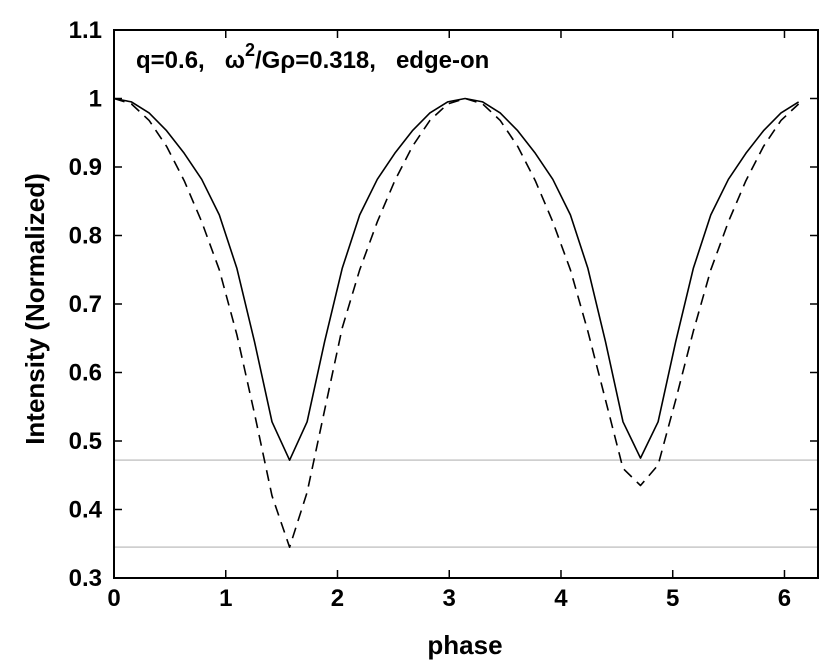 This screenshot has height=663, width=830. Describe the element at coordinates (35, 309) in the screenshot. I see `y-axis-label: Intensity (Normalized)` at that location.